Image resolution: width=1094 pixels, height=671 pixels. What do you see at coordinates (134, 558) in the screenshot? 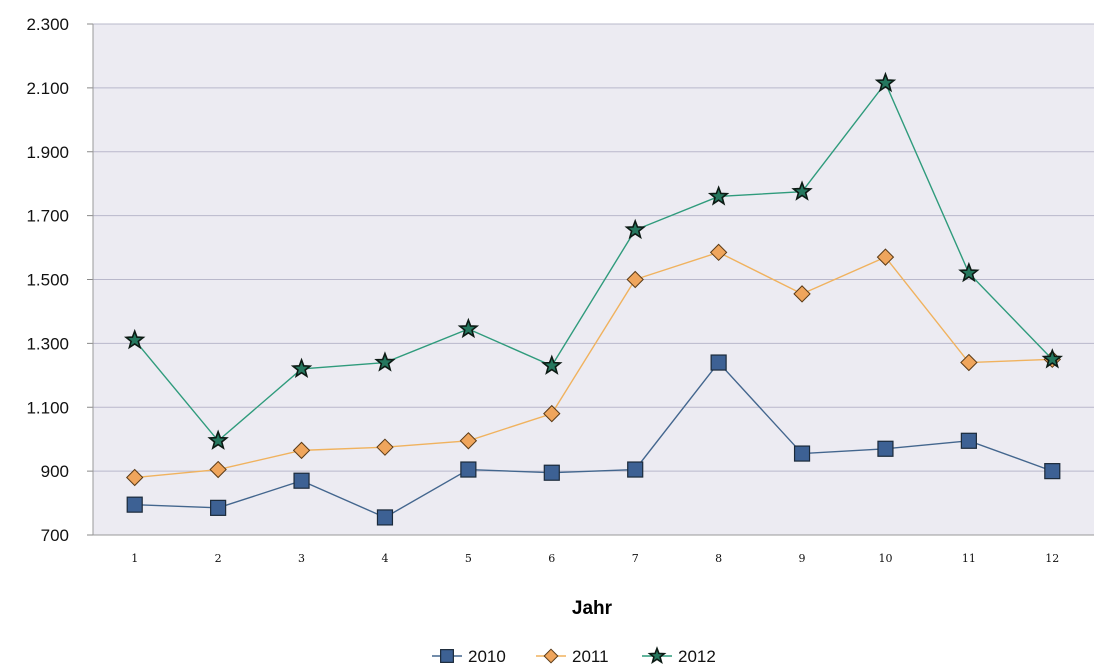
I see `x-tick-label: 1` at bounding box center [134, 558].